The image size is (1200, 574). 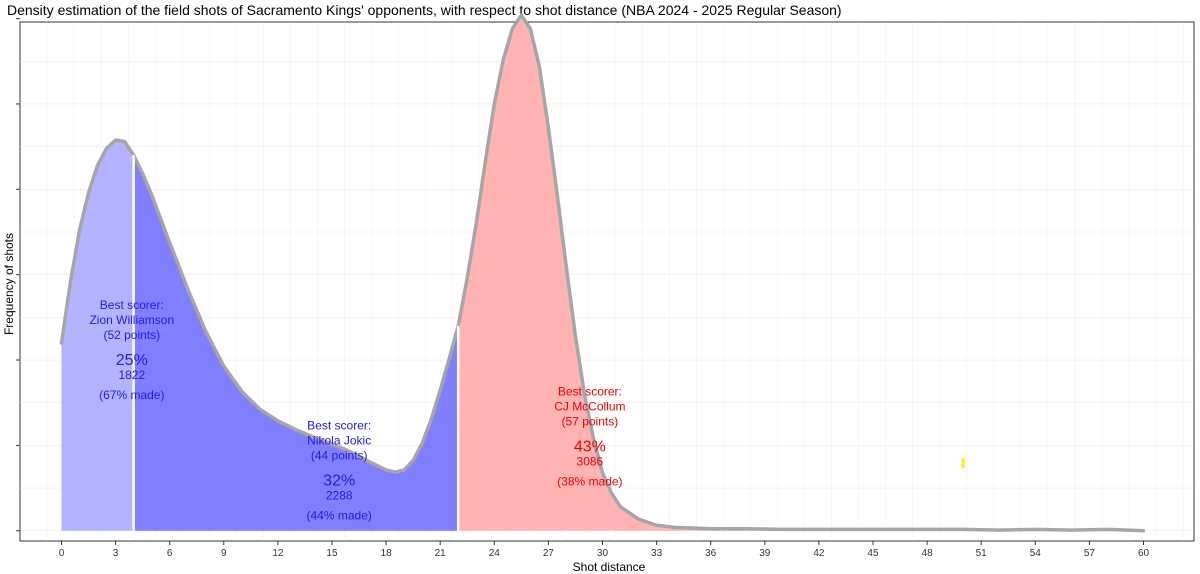 What do you see at coordinates (590, 462) in the screenshot?
I see `region-count: 3086` at bounding box center [590, 462].